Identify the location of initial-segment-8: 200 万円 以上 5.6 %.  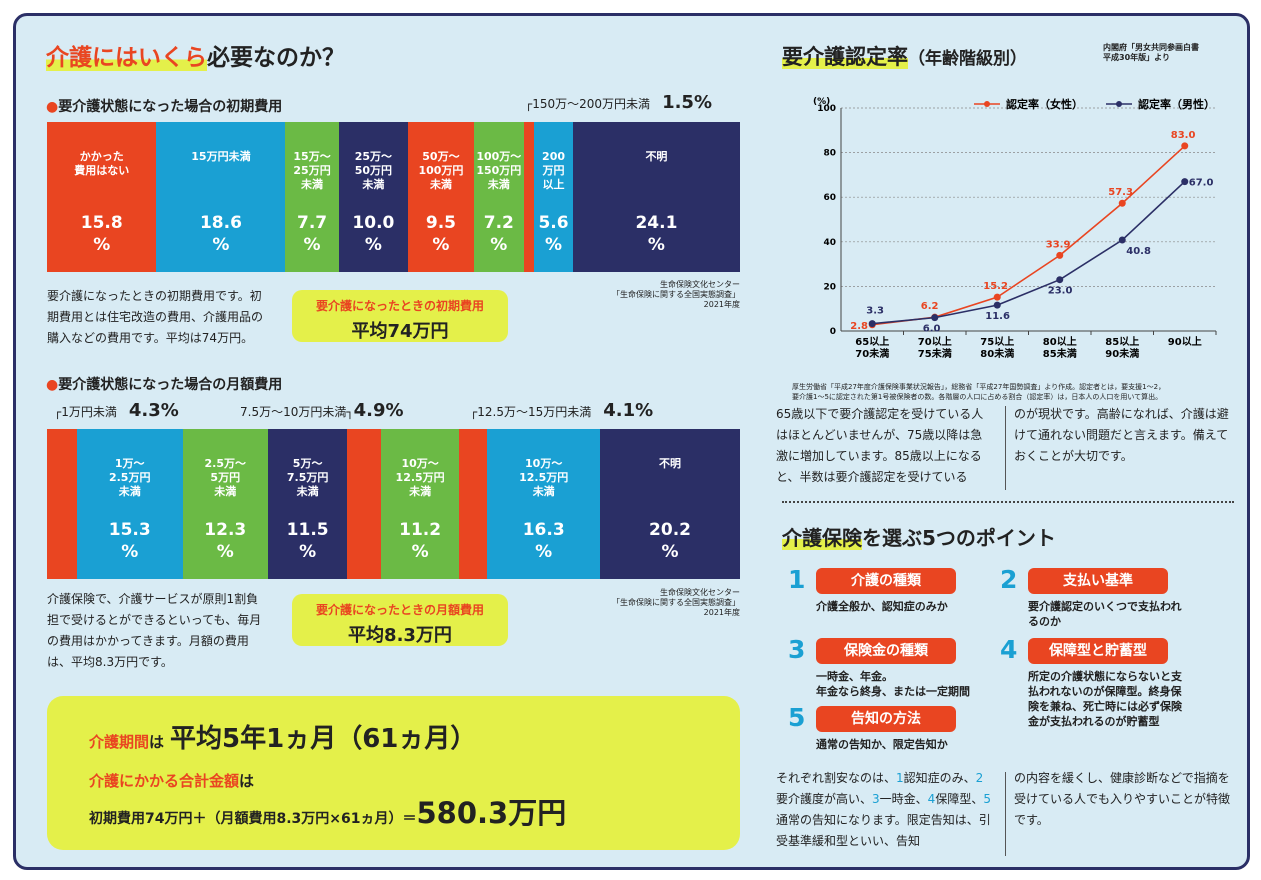
(553, 197).